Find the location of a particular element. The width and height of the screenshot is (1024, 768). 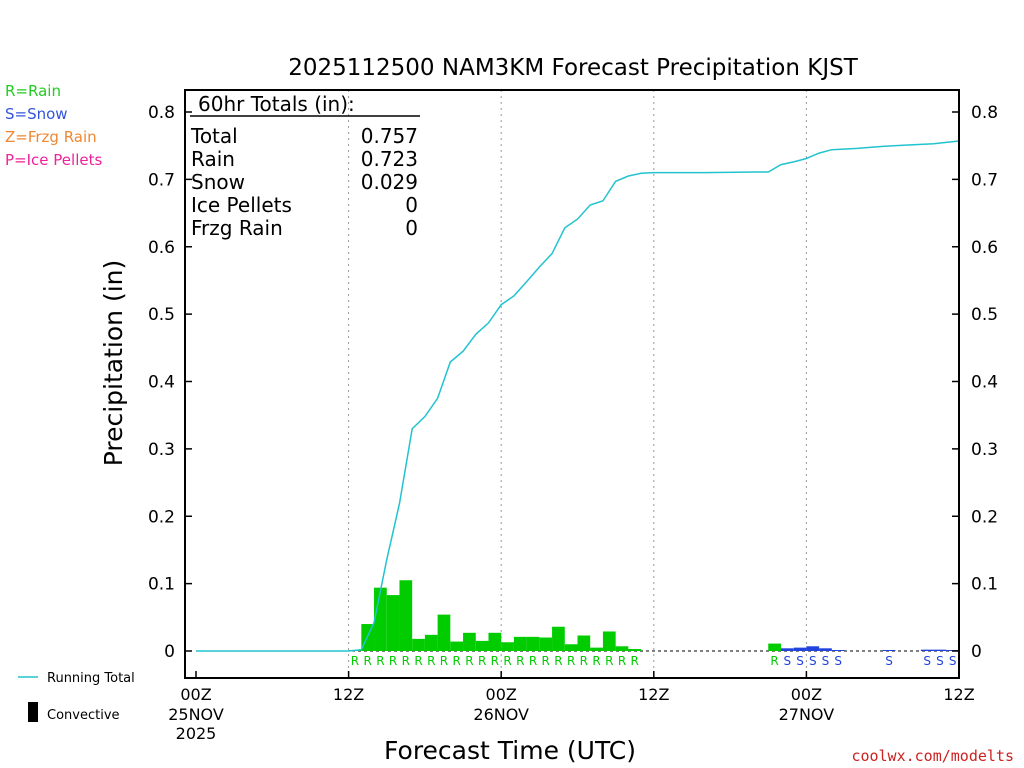

precip-type-label-3: R is located at coordinates (393, 661).